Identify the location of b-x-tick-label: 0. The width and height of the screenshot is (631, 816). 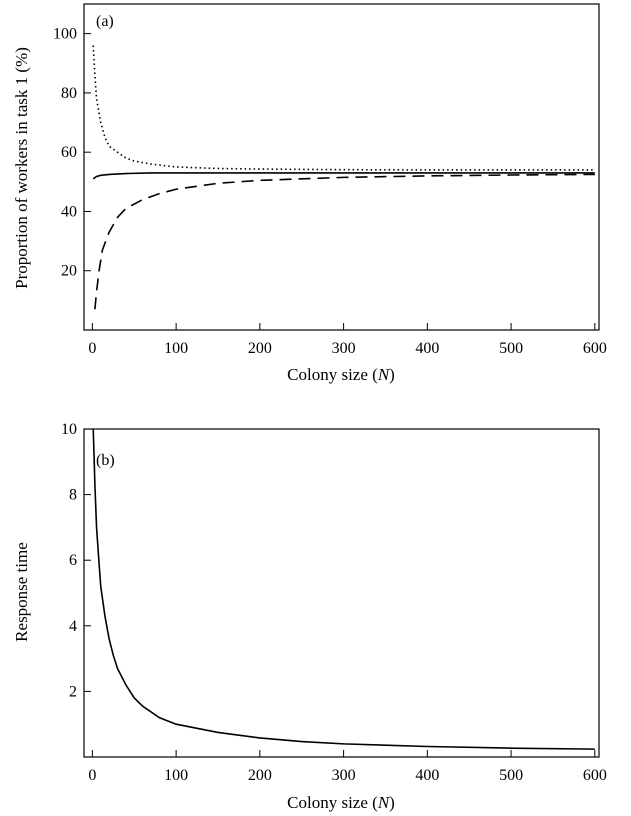
(92, 775).